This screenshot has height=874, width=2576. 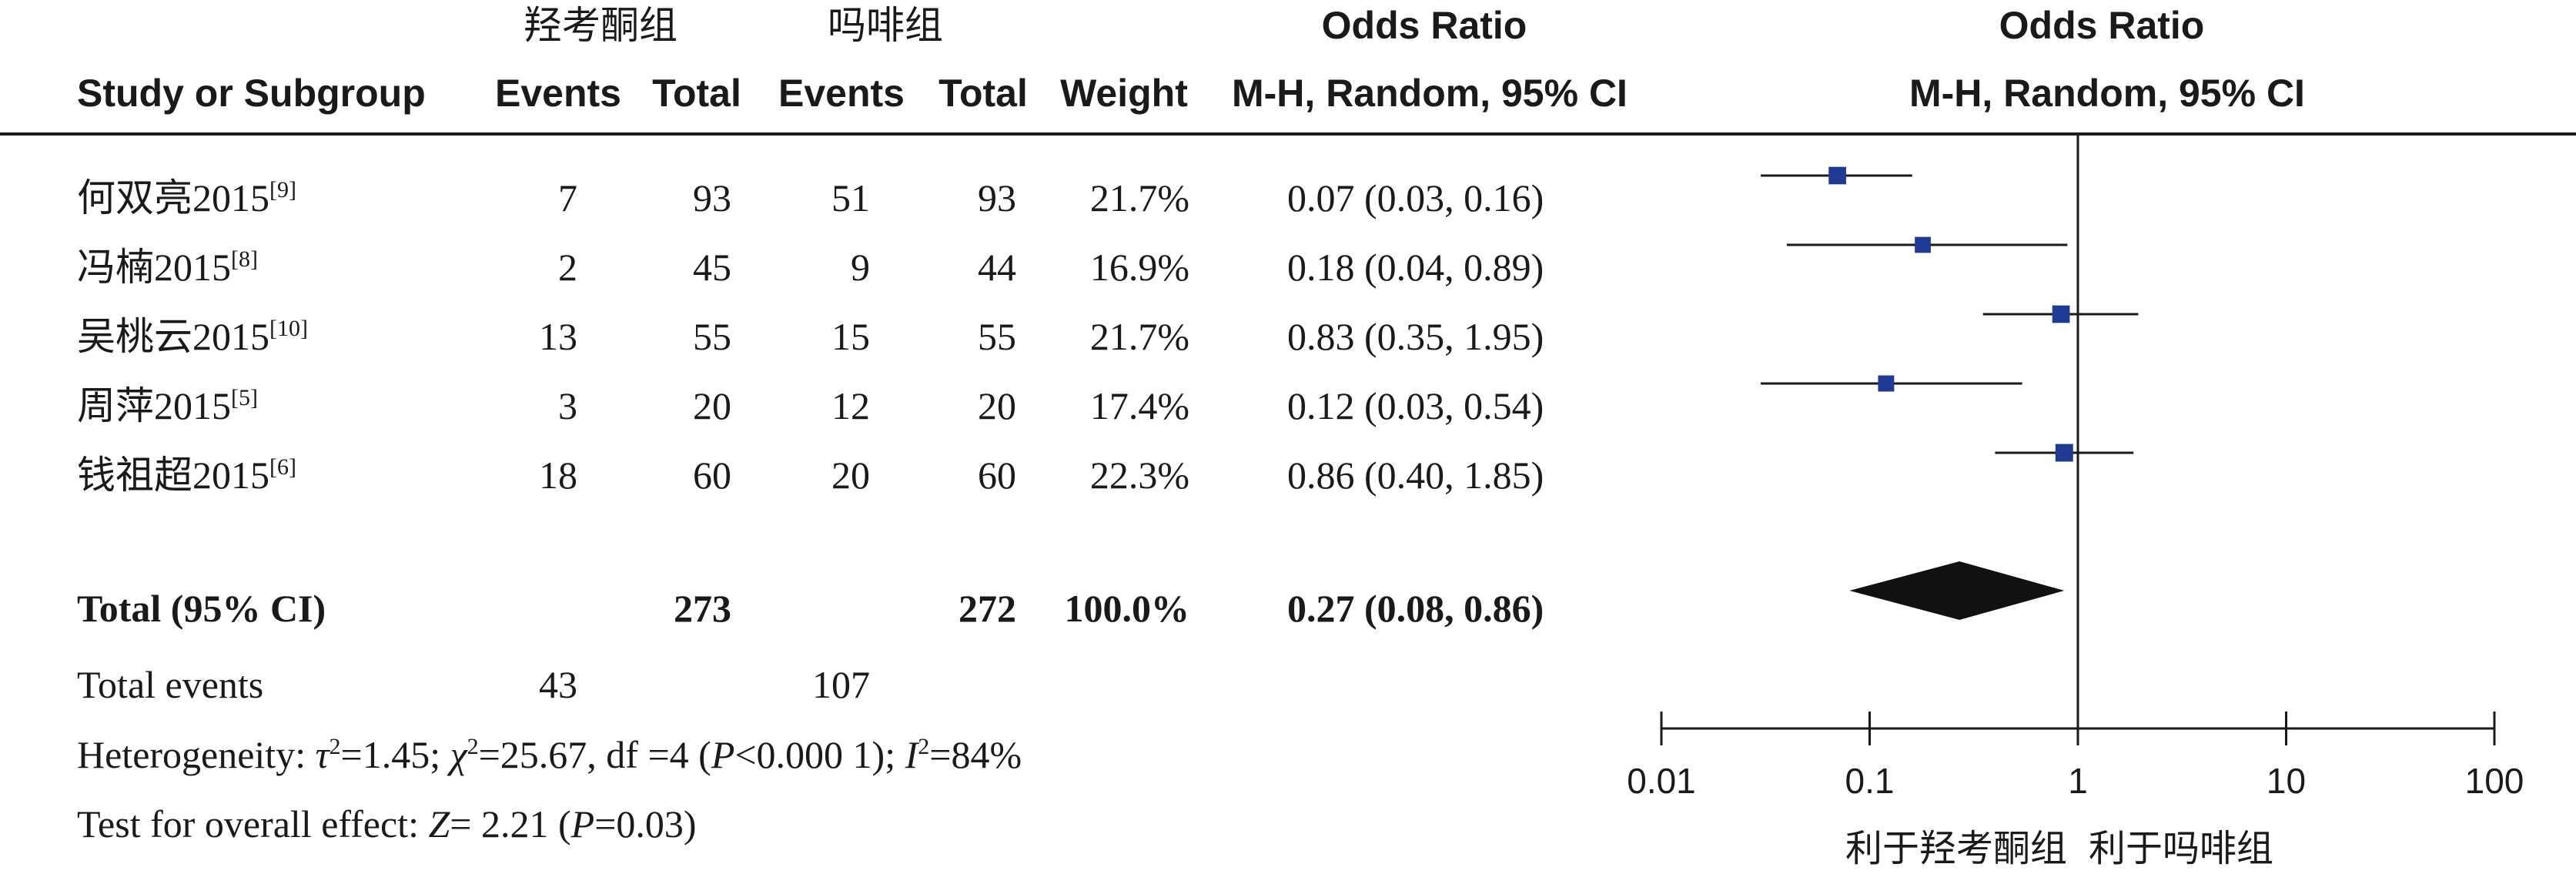 What do you see at coordinates (173, 336) in the screenshot?
I see `study-label: 吴桃云2015` at bounding box center [173, 336].